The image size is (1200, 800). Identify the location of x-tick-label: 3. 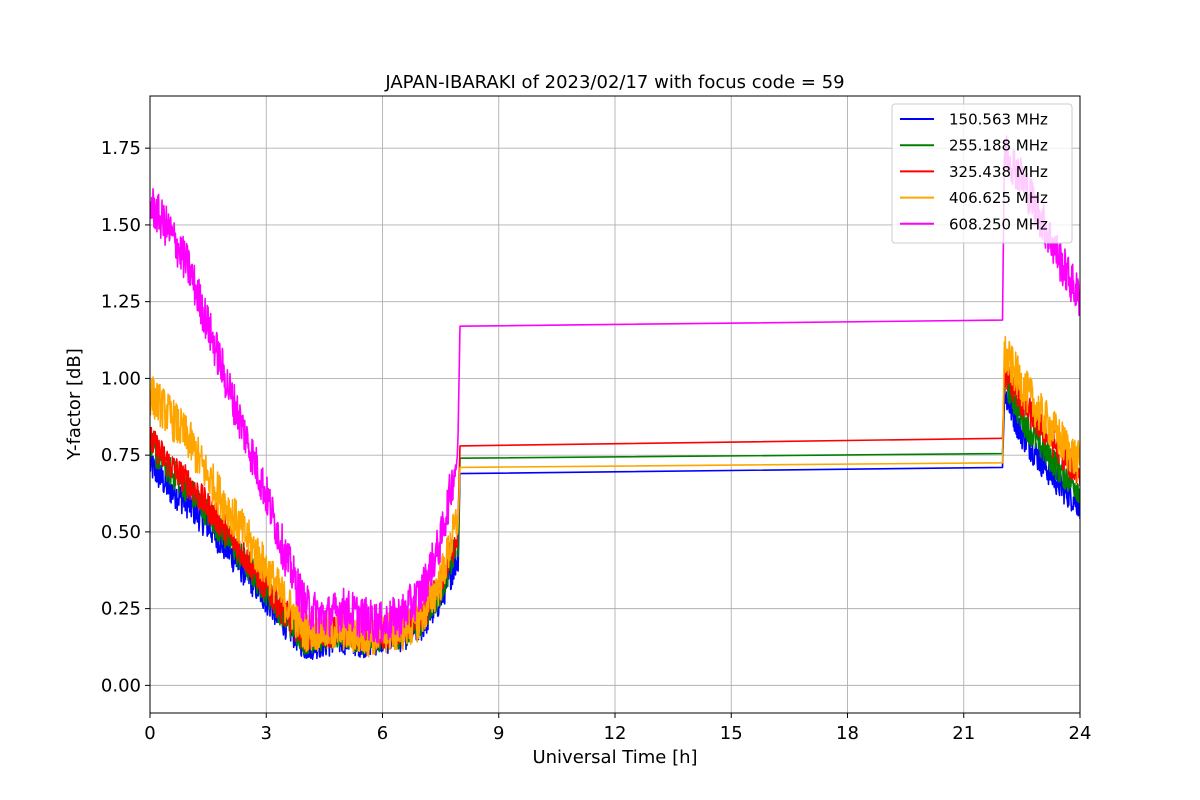
(266, 733).